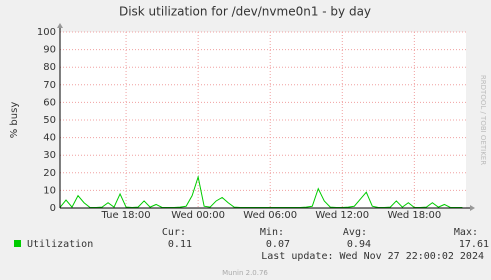  I want to click on y-tick-label: 60, so click(49, 102).